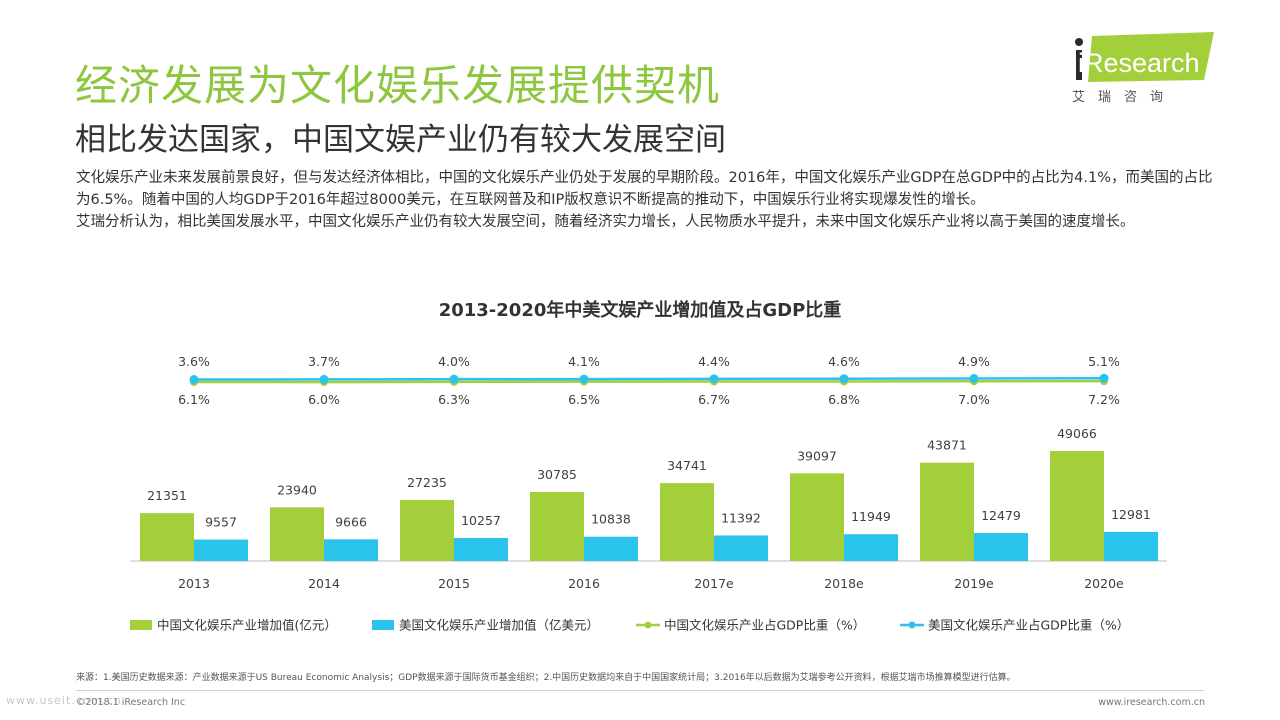  Describe the element at coordinates (974, 399) in the screenshot. I see `us-pct-label: 7.0%` at that location.